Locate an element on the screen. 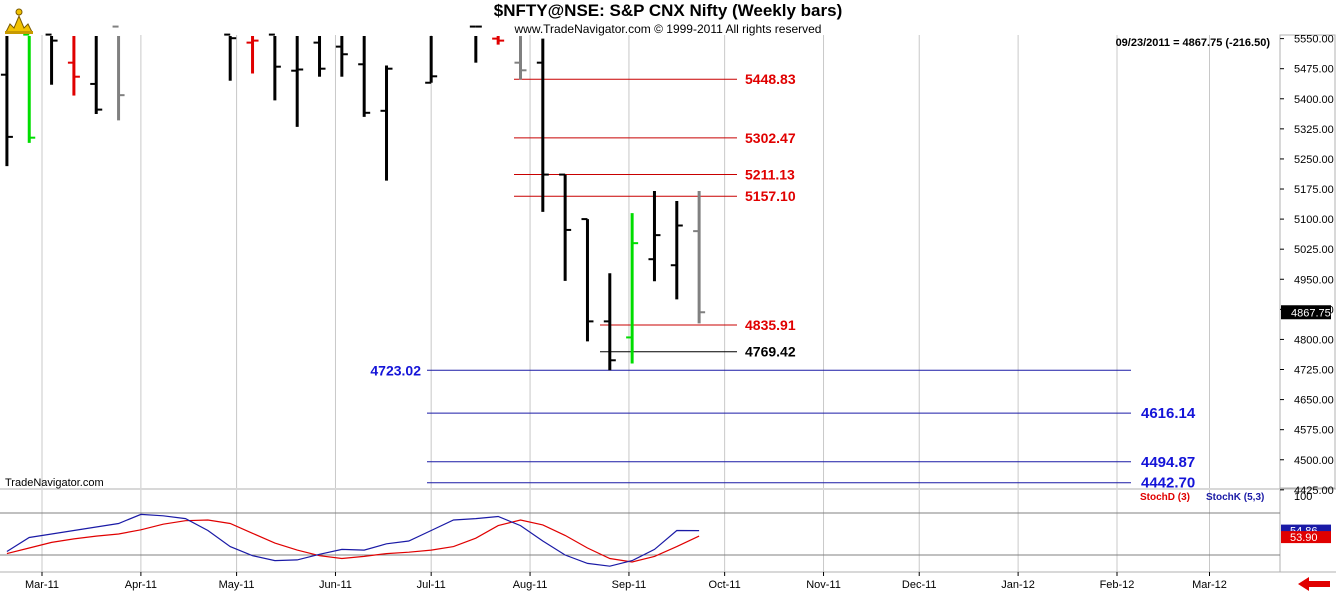 Image resolution: width=1336 pixels, height=594 pixels. price-tick-label: 5175.00 is located at coordinates (1314, 190).